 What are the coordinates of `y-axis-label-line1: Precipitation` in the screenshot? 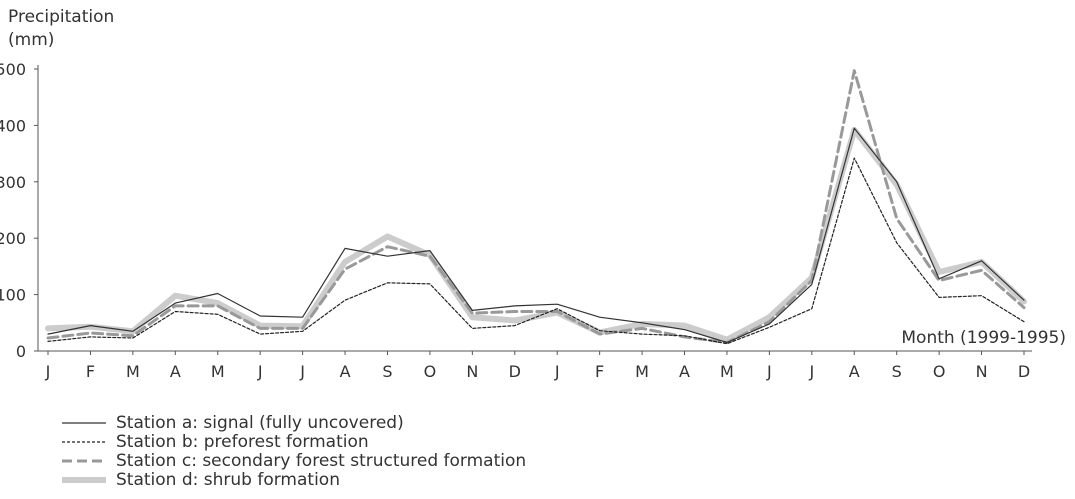 It's located at (61, 17).